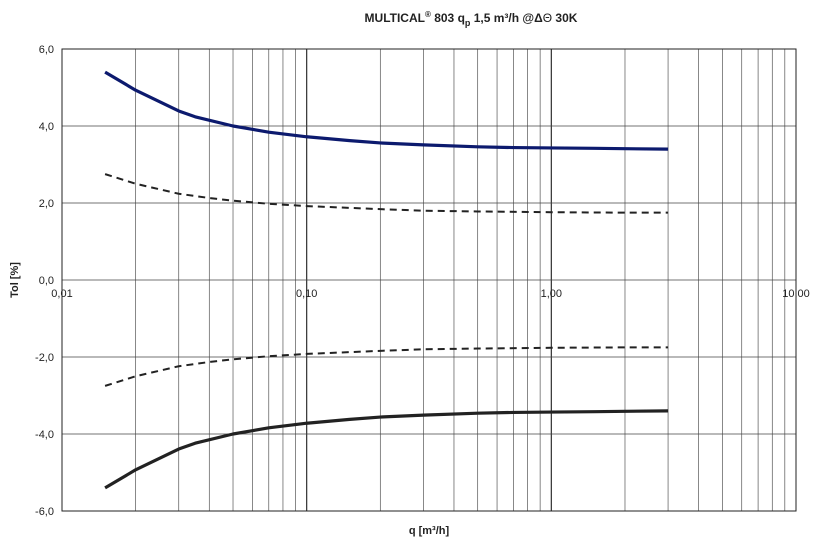  Describe the element at coordinates (796, 294) in the screenshot. I see `x-tick-label: 10,00` at that location.